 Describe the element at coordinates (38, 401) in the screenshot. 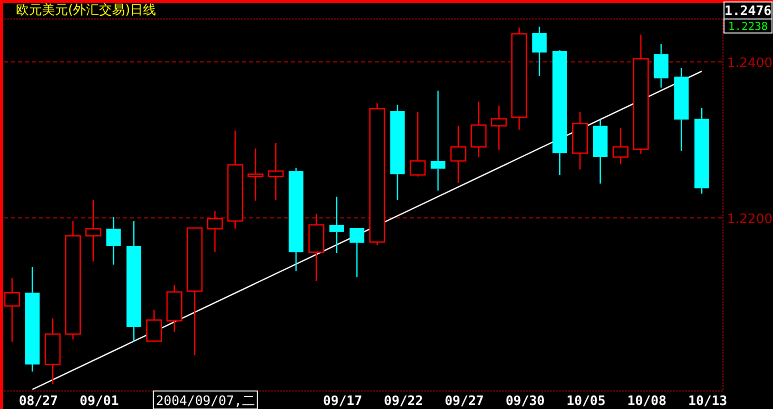

I see `x-tick-label: 08/27` at that location.